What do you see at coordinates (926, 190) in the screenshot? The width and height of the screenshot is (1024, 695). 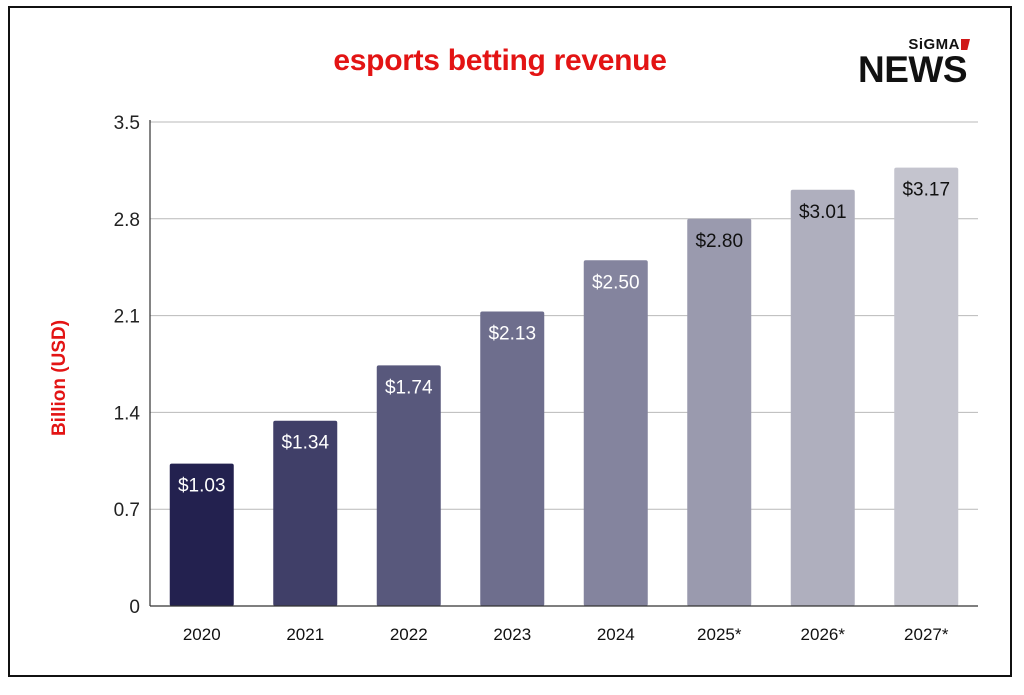 I see `data-label: $3.17` at bounding box center [926, 190].